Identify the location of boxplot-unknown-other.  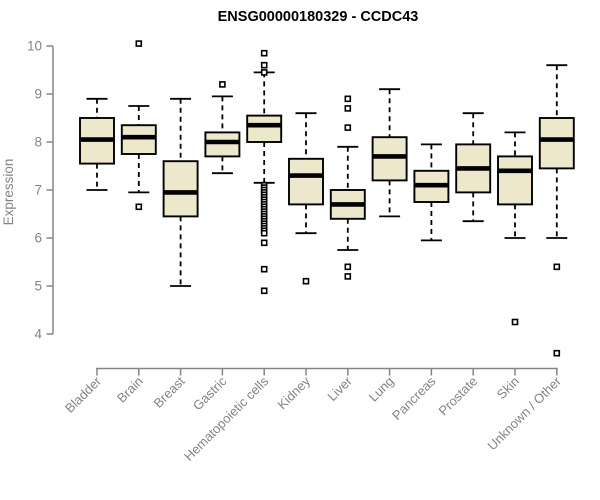
(556, 210).